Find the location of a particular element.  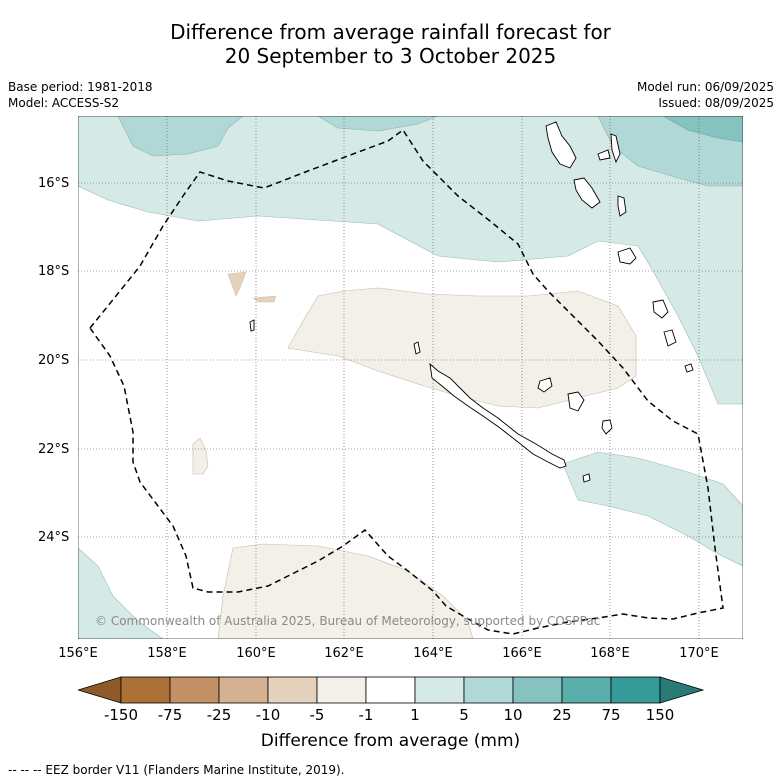

colorbar is located at coordinates (391, 690).